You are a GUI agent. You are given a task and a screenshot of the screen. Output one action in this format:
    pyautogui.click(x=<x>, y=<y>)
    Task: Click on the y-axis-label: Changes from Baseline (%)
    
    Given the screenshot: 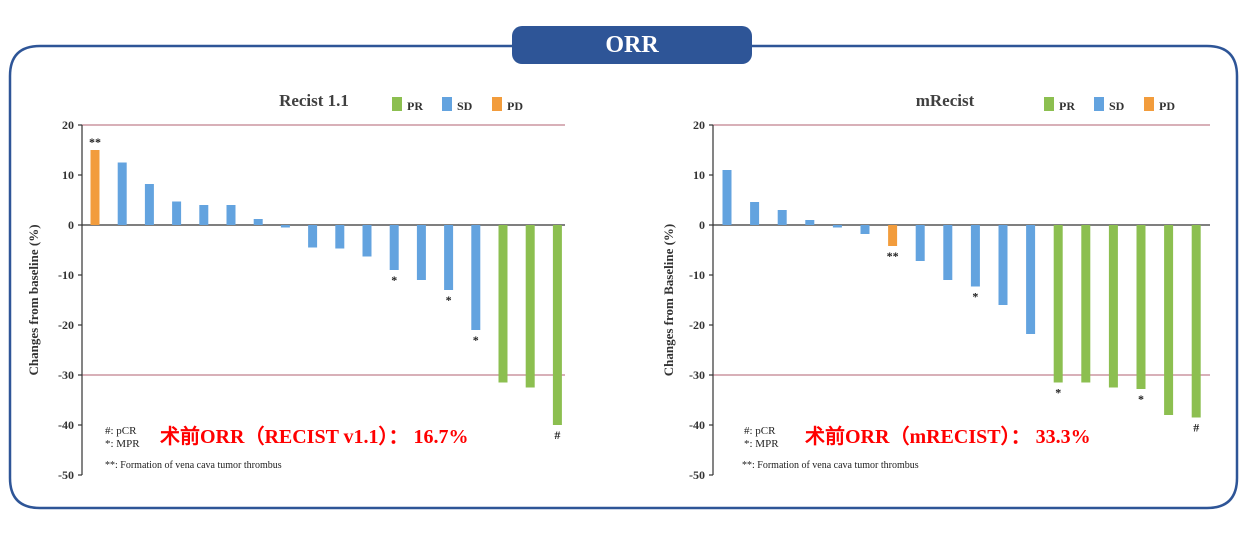 What is the action you would take?
    pyautogui.click(x=668, y=300)
    